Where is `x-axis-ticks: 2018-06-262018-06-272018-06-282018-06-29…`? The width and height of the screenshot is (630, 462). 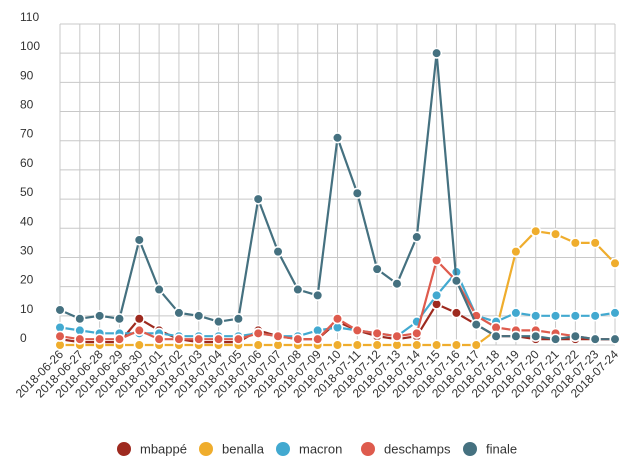 x-axis-ticks: 2018-06-262018-06-272018-06-282018-06-29… is located at coordinates (317, 374).